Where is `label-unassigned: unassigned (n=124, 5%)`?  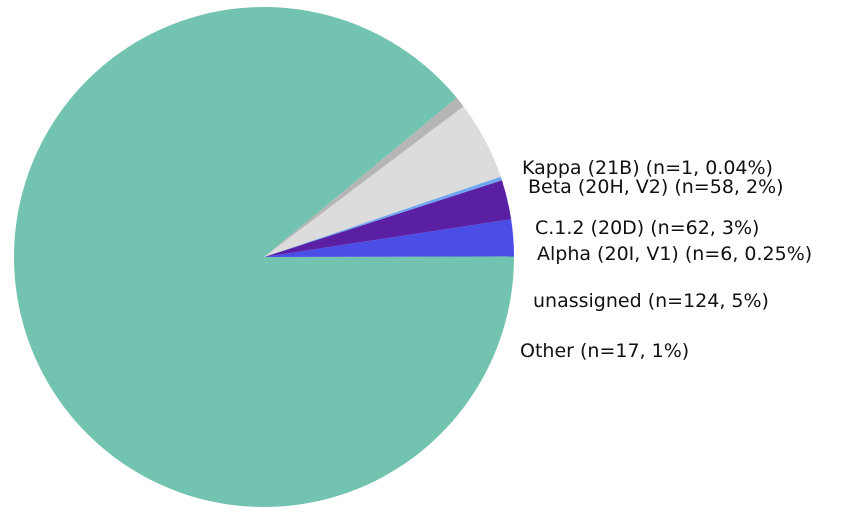 label-unassigned: unassigned (n=124, 5%) is located at coordinates (651, 301).